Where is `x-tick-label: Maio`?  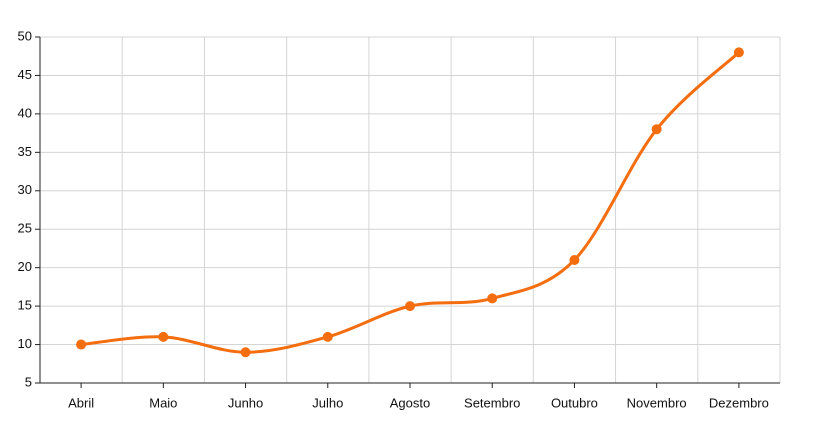 x-tick-label: Maio is located at coordinates (163, 402).